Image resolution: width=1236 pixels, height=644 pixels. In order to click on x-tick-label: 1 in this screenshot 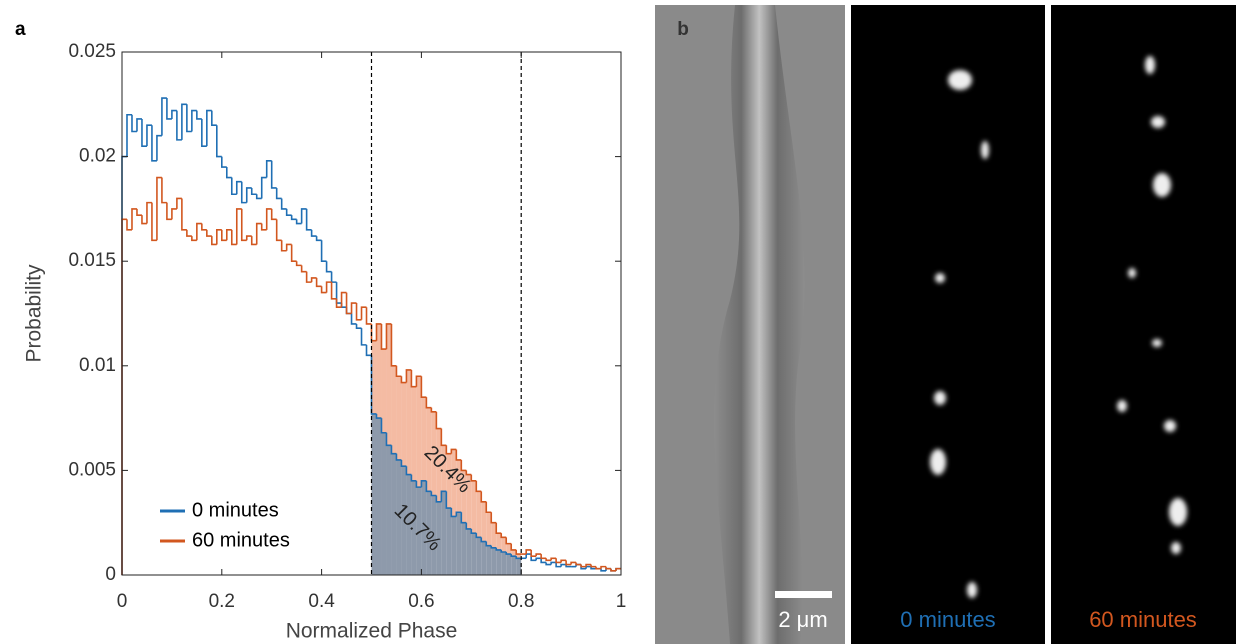, I will do `click(621, 601)`.